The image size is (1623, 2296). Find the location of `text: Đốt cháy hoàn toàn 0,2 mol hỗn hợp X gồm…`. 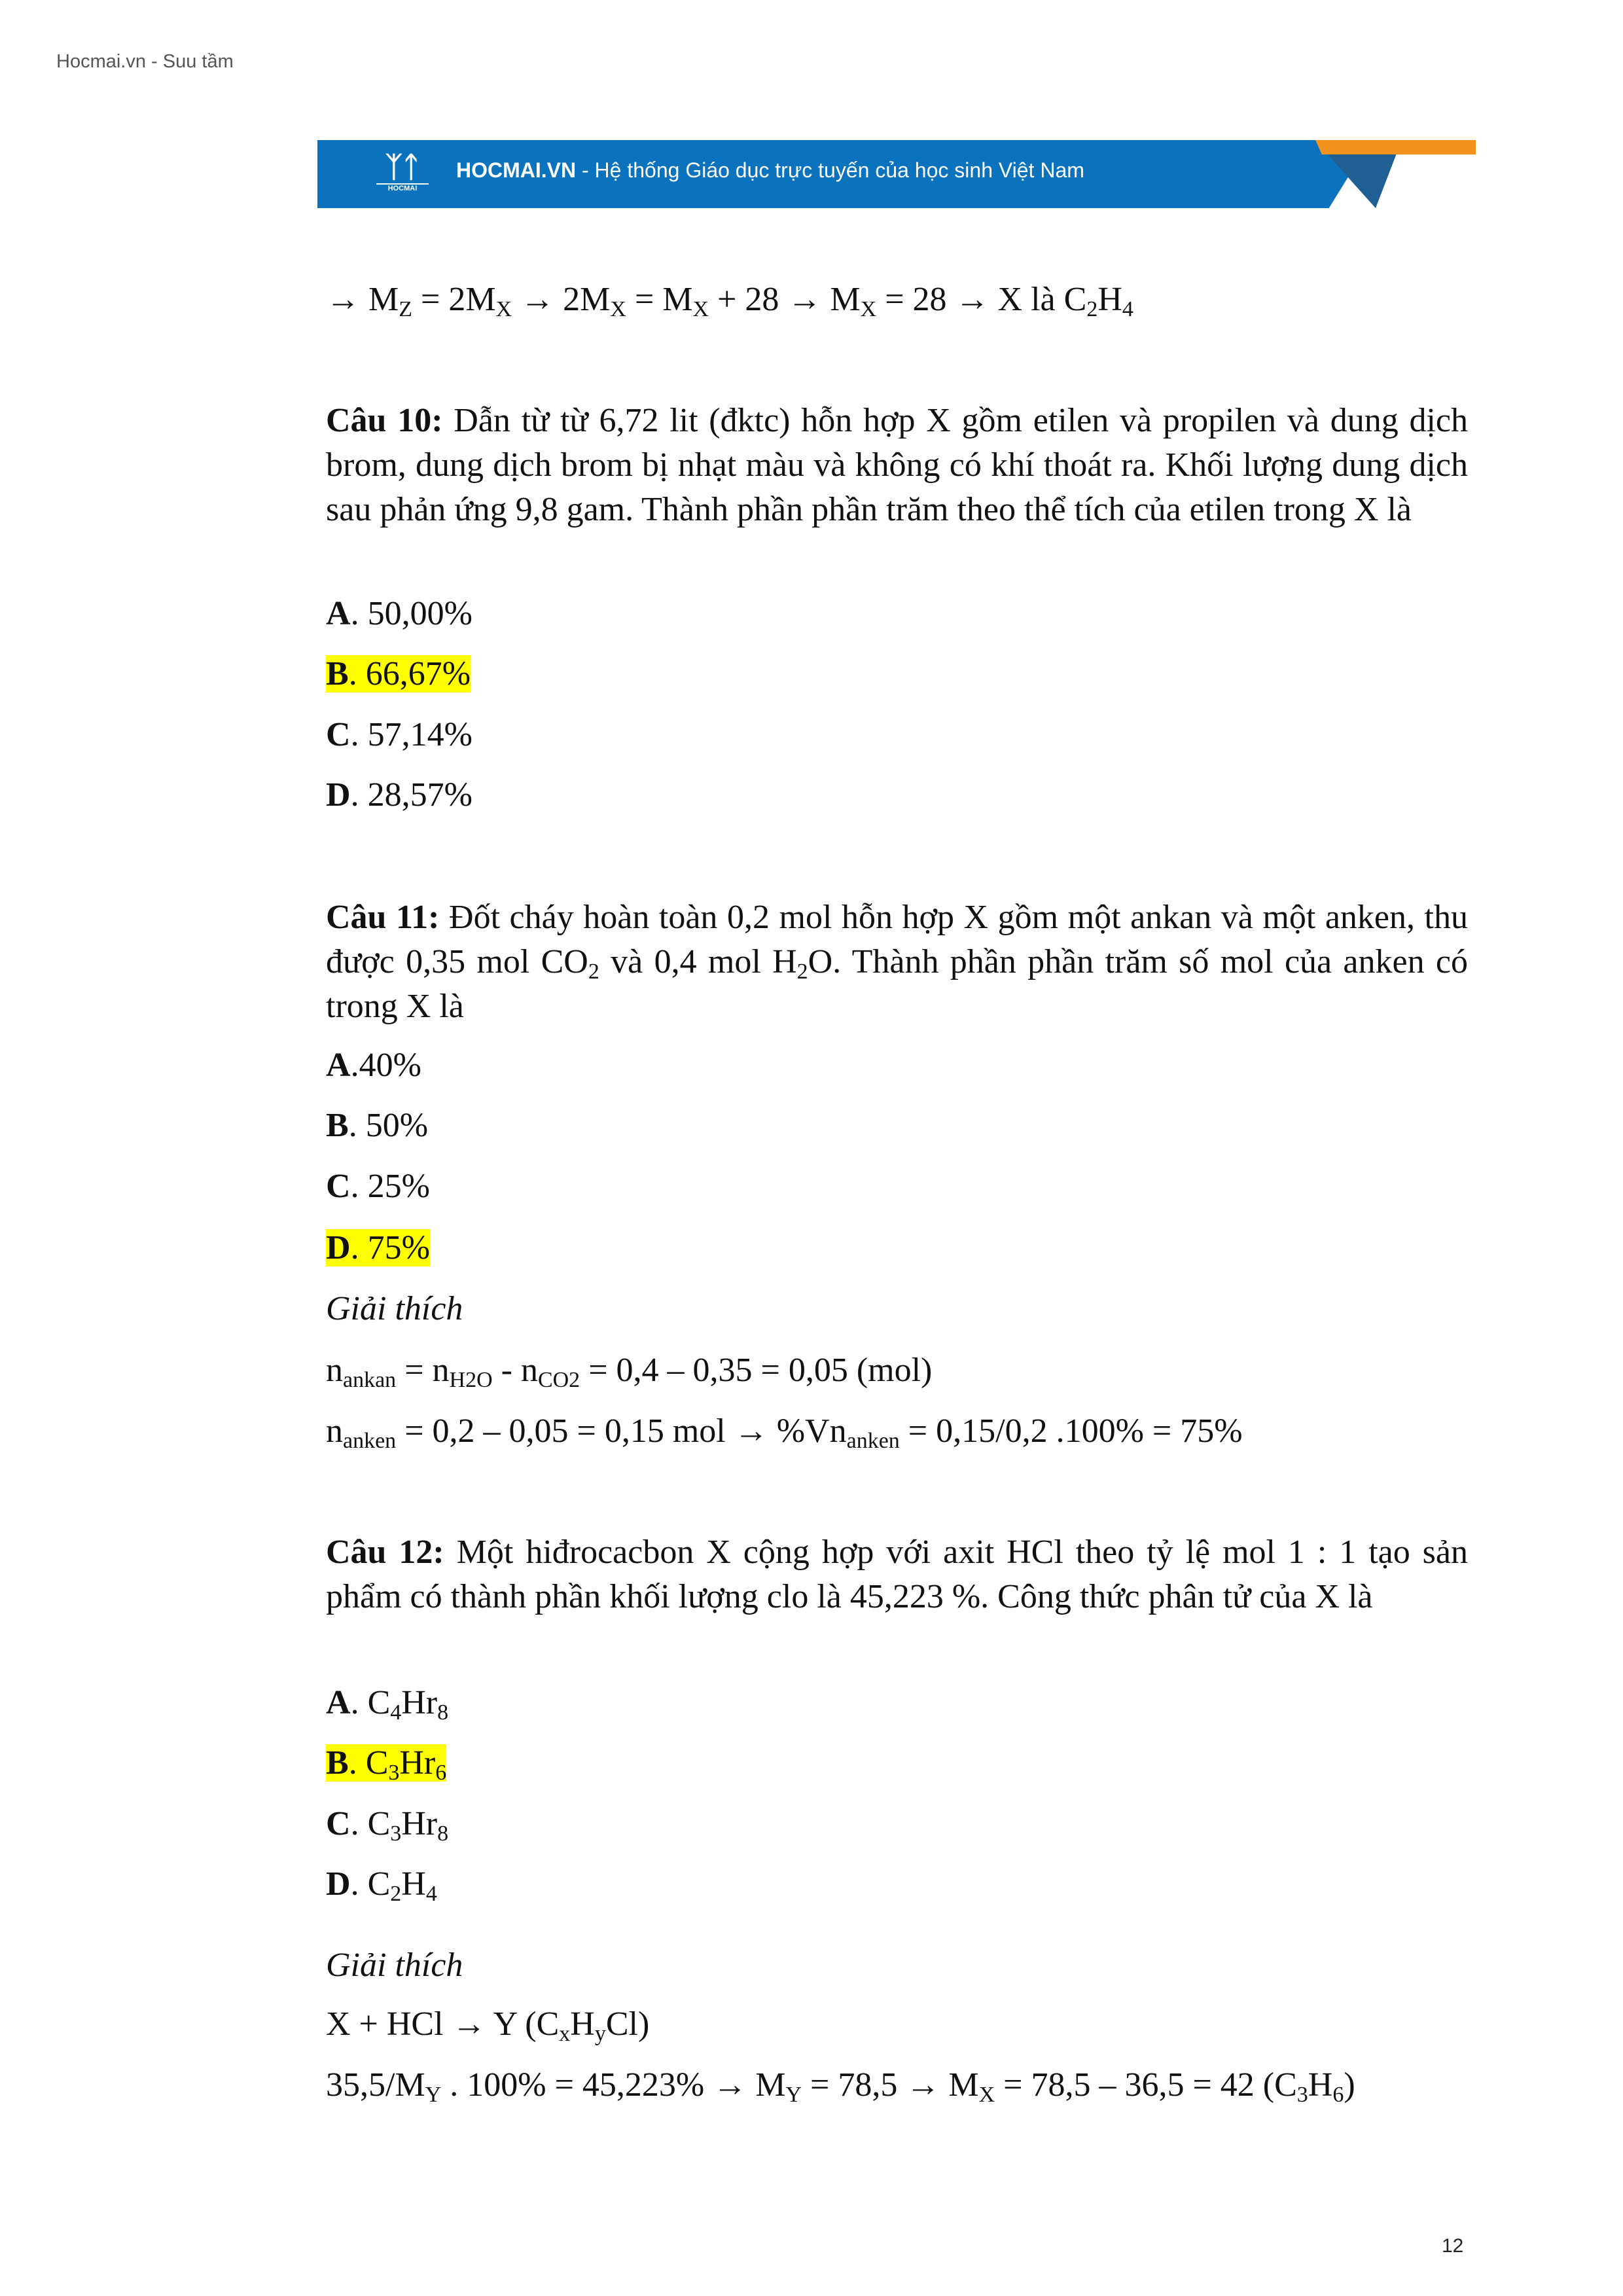

text: Đốt cháy hoàn toàn 0,2 mol hỗn hợp X gồm… is located at coordinates (898, 939).